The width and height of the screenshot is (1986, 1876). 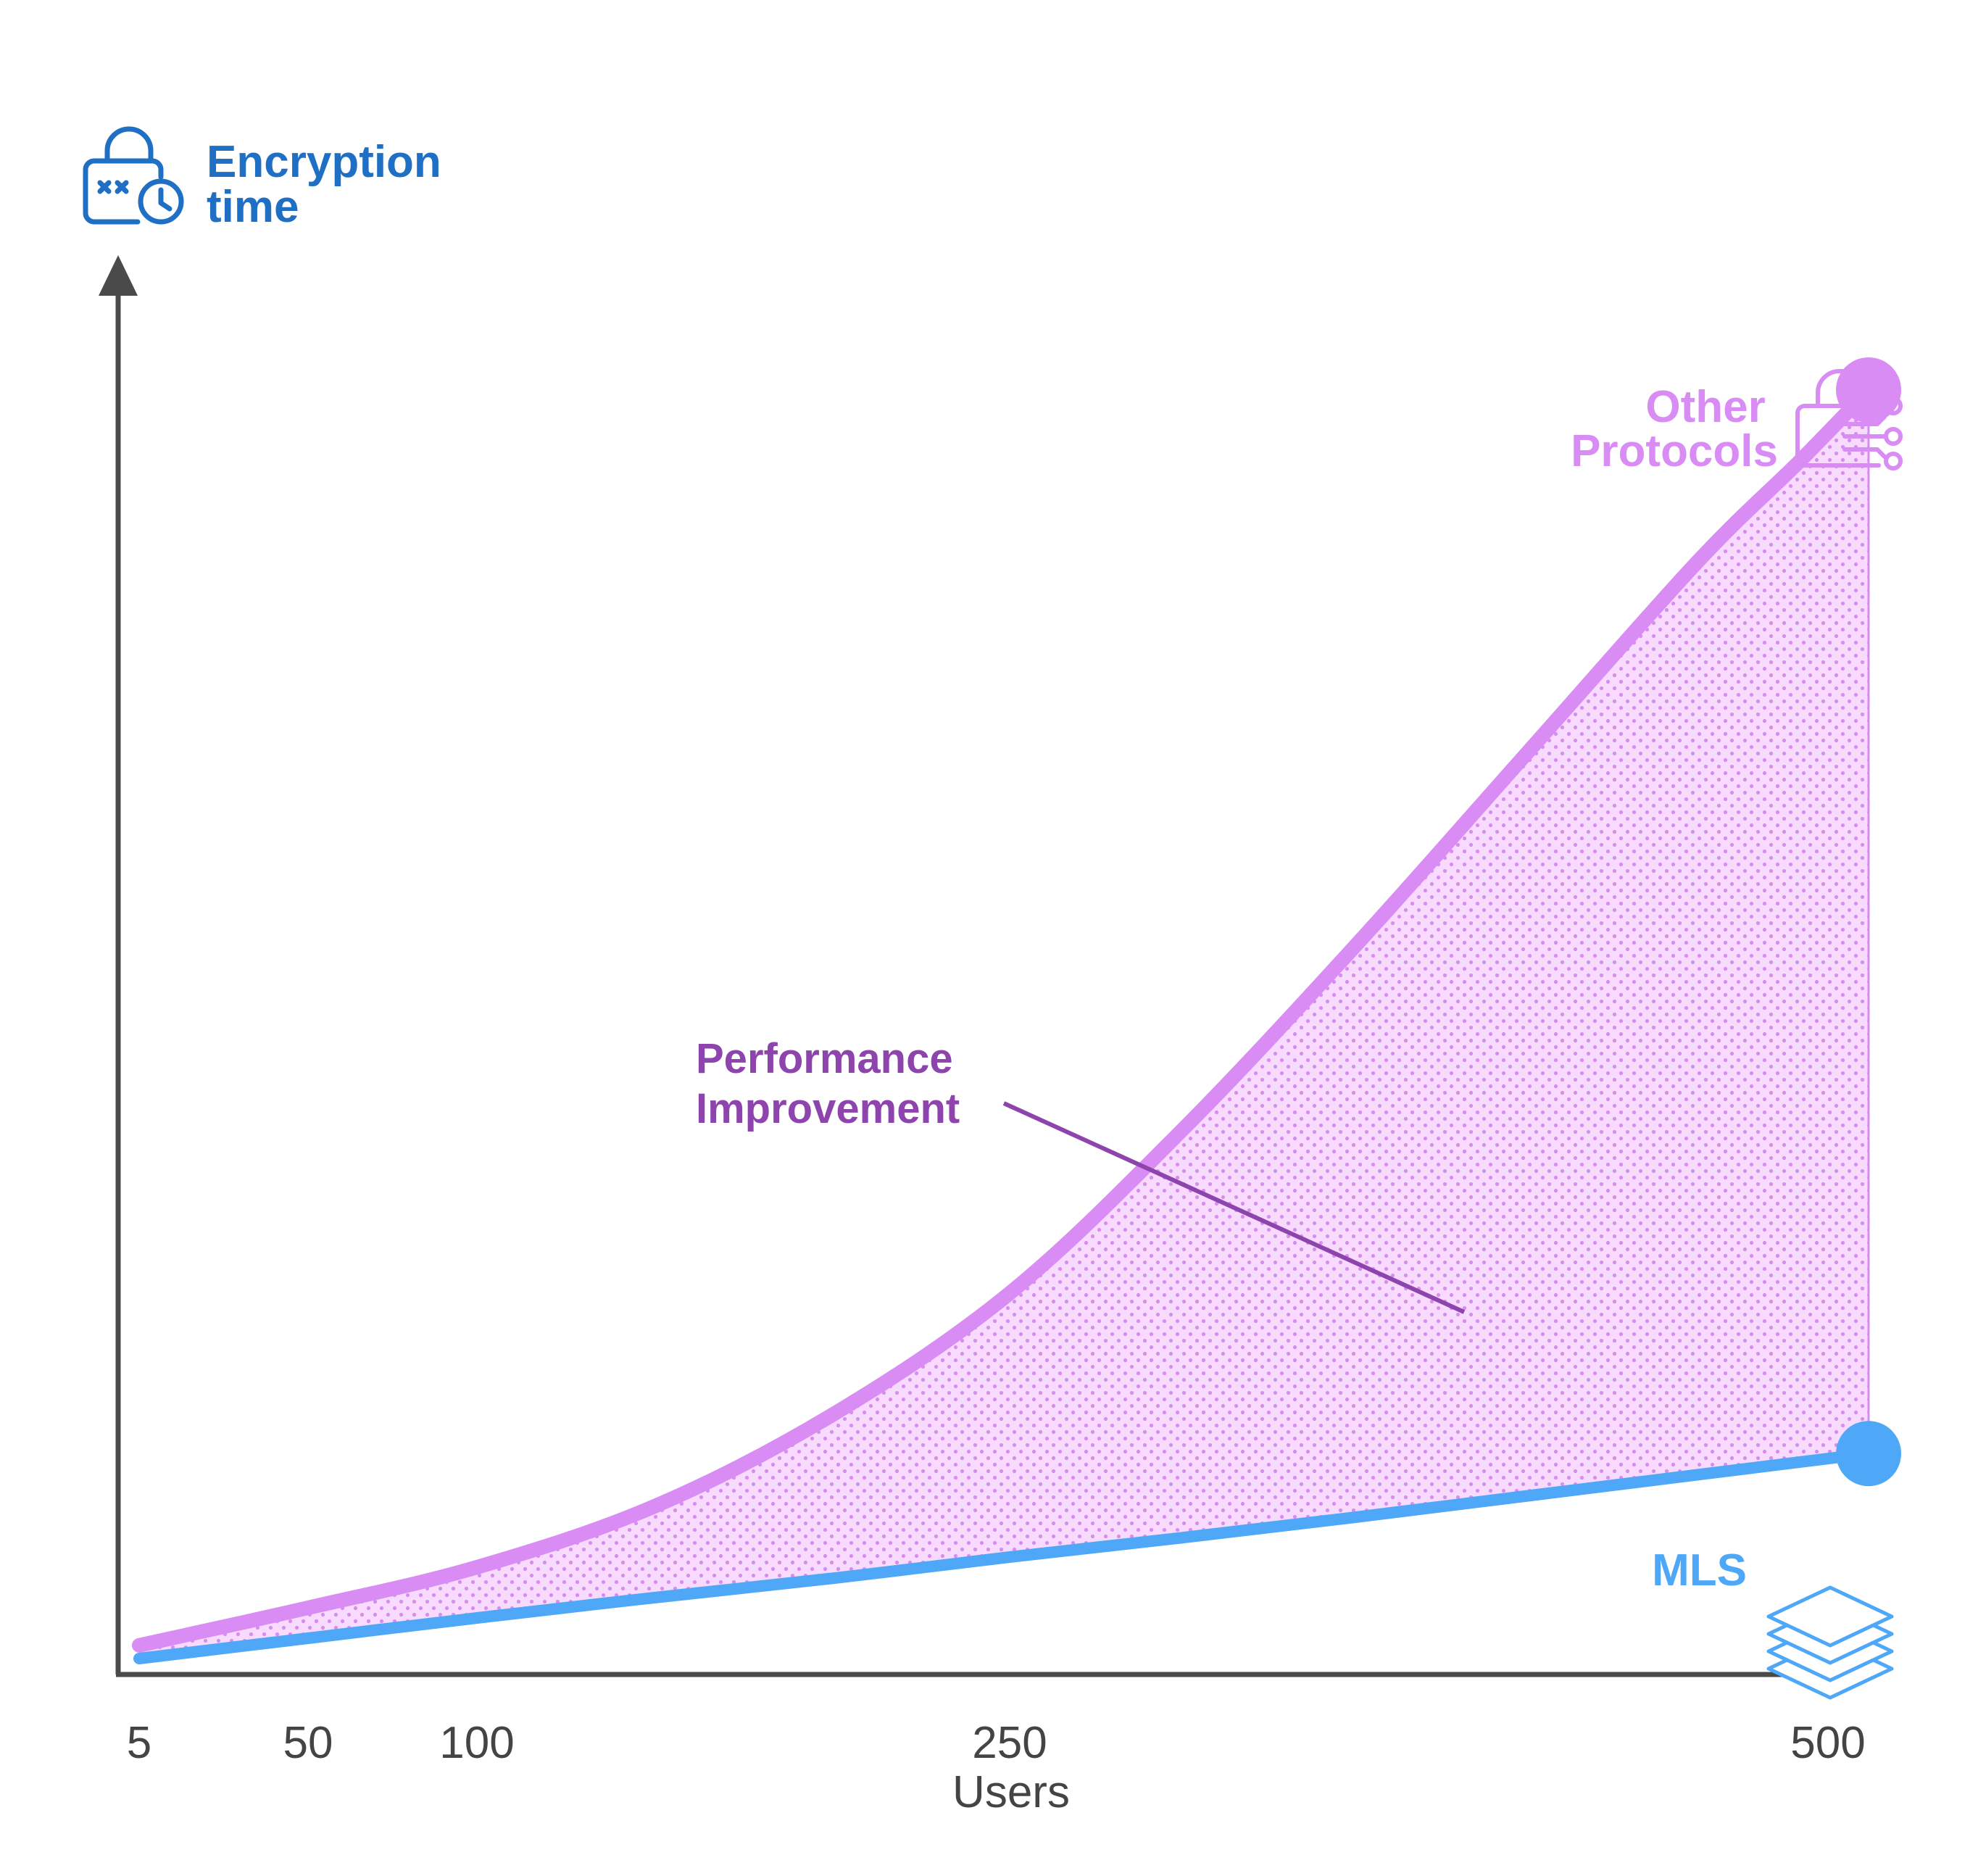 I want to click on annotation-line-1: Performance, so click(x=824, y=1058).